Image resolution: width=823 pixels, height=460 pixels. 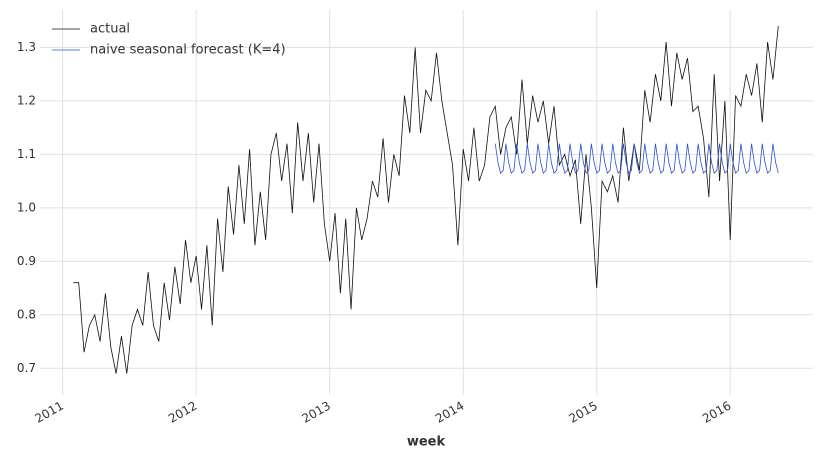 What do you see at coordinates (636, 158) in the screenshot?
I see `series-line` at bounding box center [636, 158].